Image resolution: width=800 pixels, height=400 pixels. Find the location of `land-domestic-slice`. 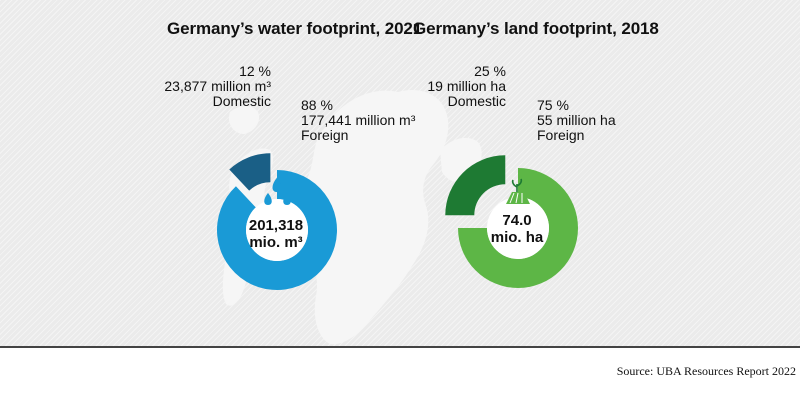

land-domestic-slice is located at coordinates (475, 185).